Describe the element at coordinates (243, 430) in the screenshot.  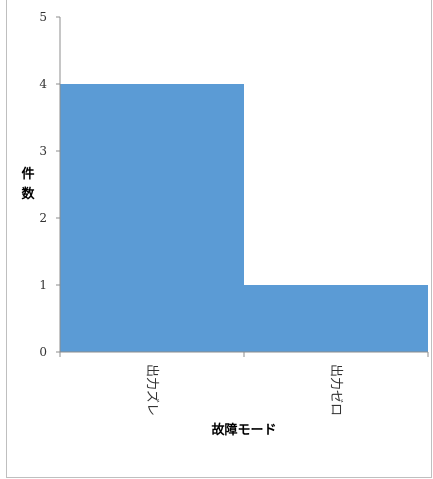
I see `x-axis-title: 故障モード` at that location.